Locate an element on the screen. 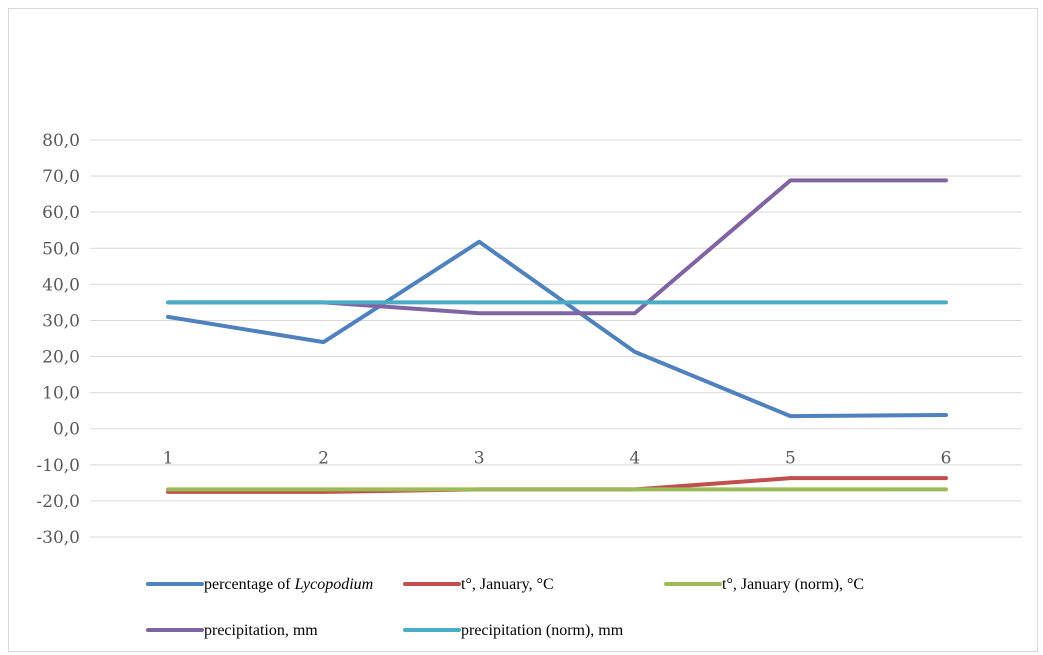  x-tick-label: 5 is located at coordinates (790, 459).